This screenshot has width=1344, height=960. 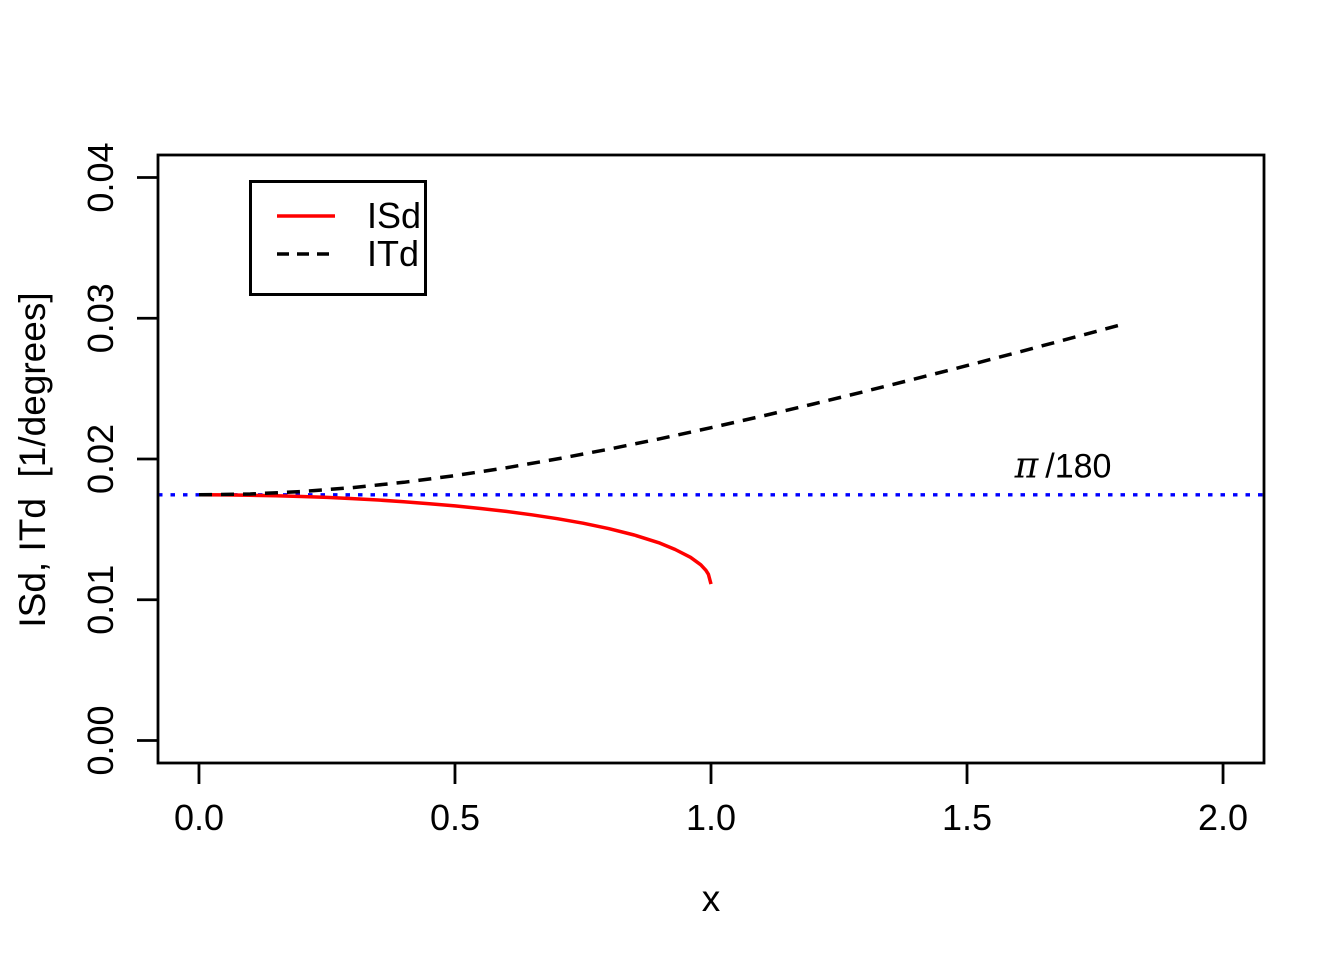 What do you see at coordinates (306, 254) in the screenshot?
I see `legend-line-sample-itd` at bounding box center [306, 254].